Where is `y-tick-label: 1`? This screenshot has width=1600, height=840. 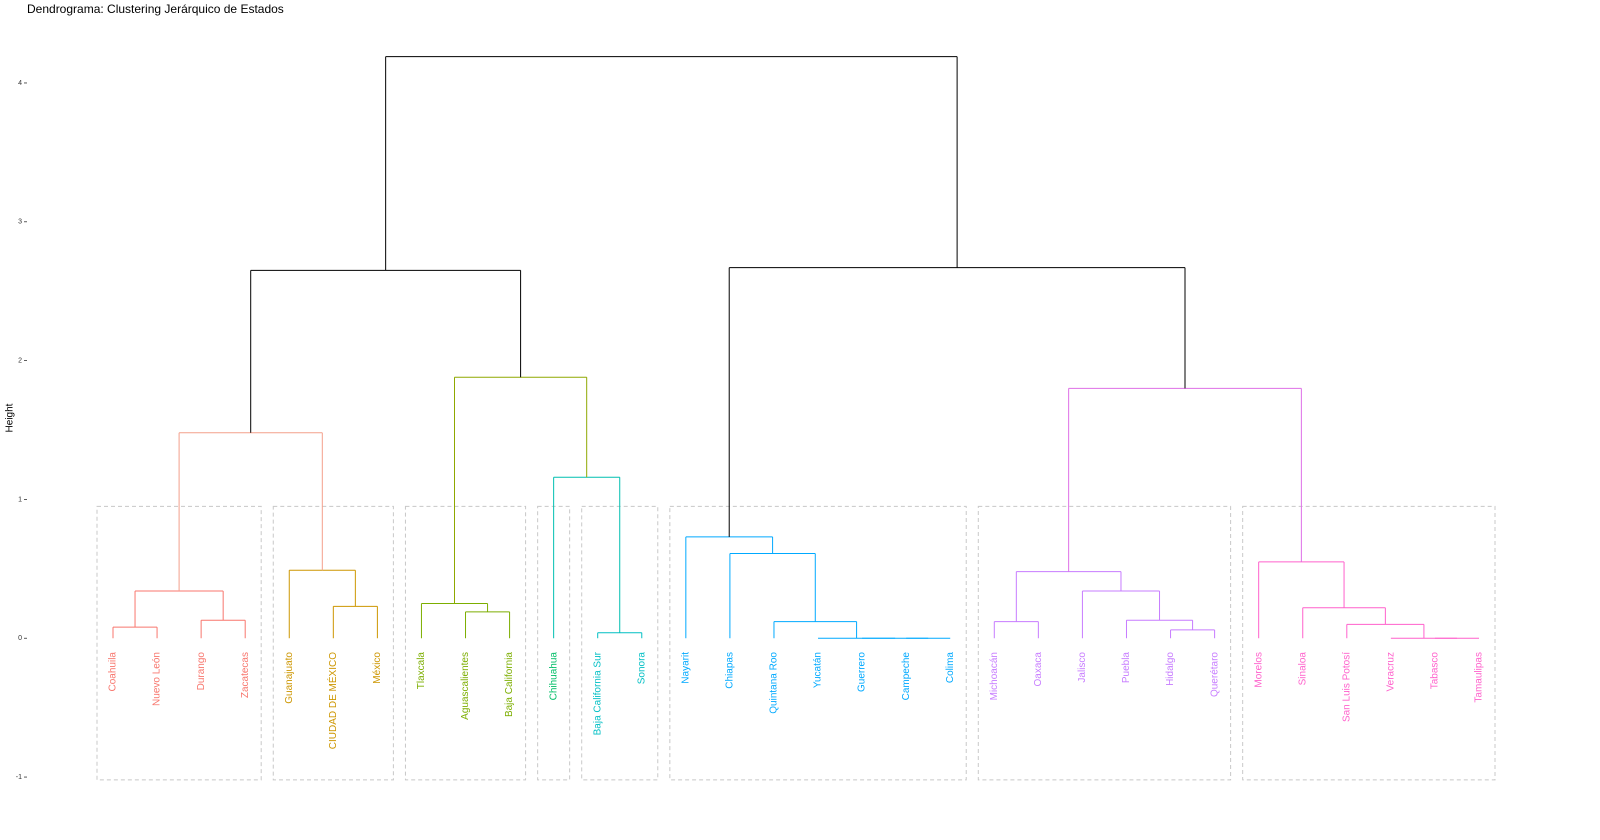 y-tick-label: 1 is located at coordinates (20, 499).